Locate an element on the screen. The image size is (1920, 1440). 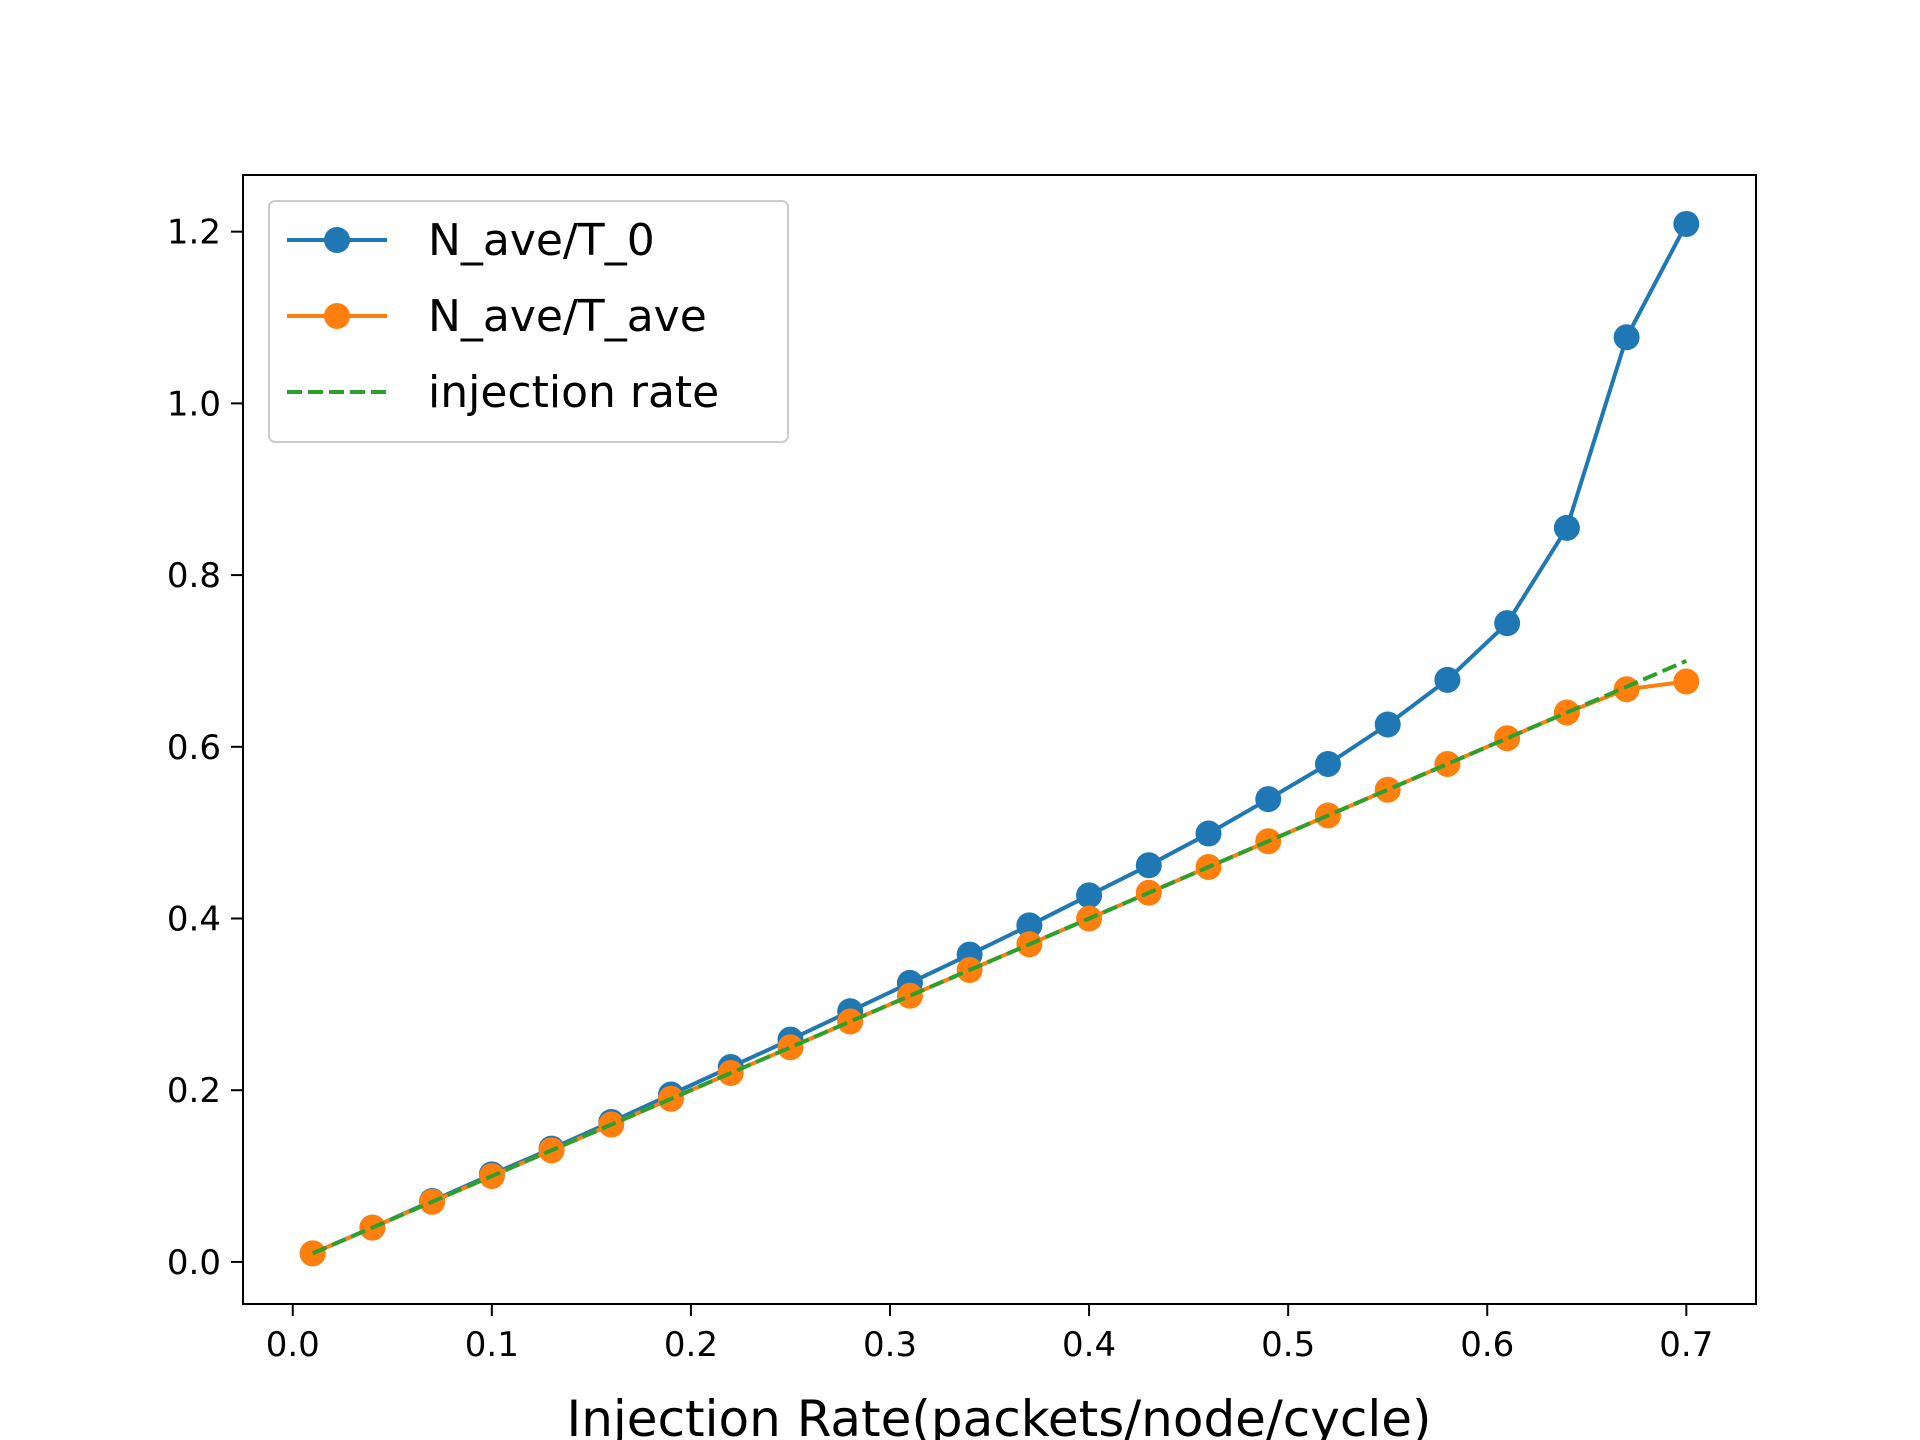
x-tick-label: 0.4 is located at coordinates (1089, 1345).